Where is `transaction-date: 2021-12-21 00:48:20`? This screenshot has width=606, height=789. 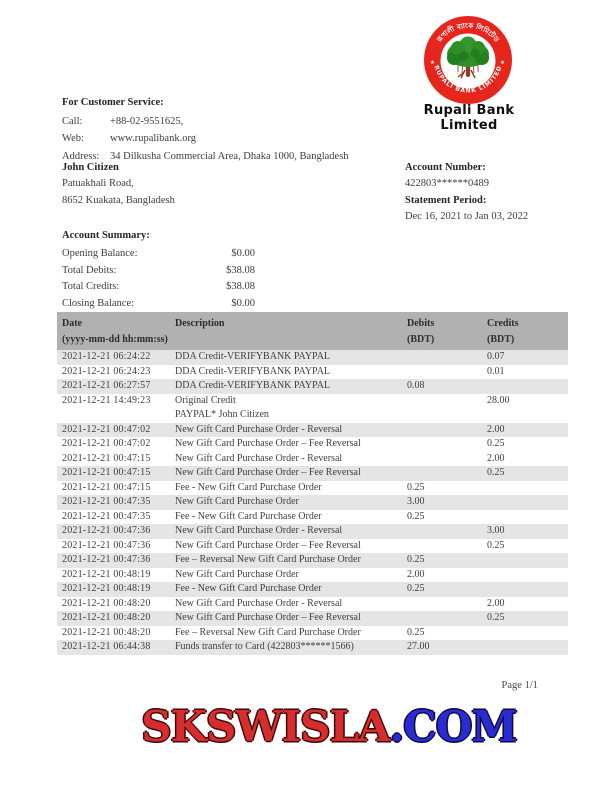
transaction-date: 2021-12-21 00:48:20 is located at coordinates (106, 617).